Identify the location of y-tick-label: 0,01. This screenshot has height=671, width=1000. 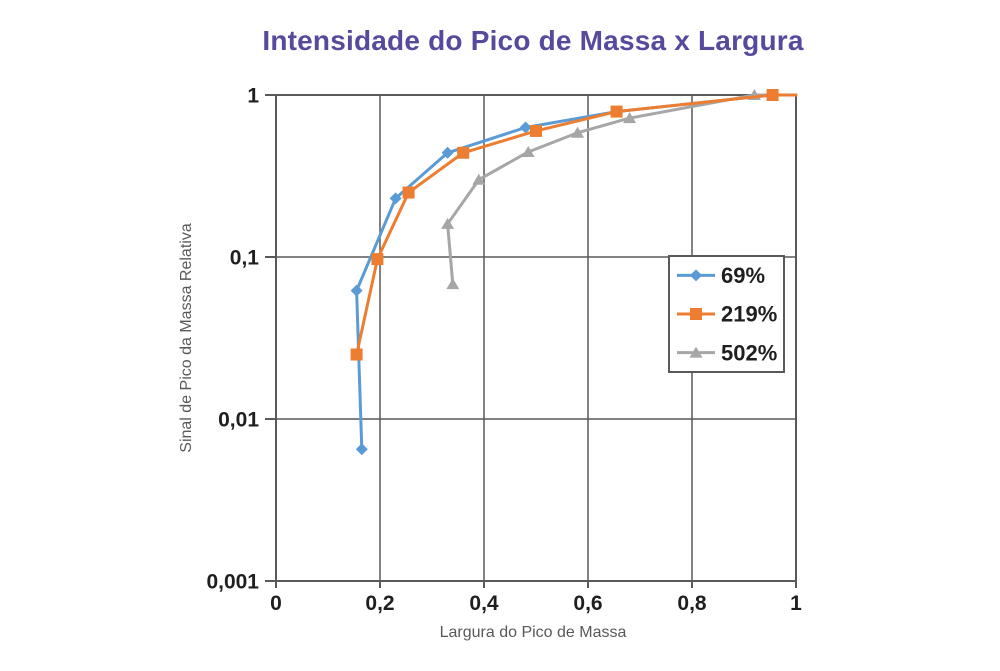
(238, 419).